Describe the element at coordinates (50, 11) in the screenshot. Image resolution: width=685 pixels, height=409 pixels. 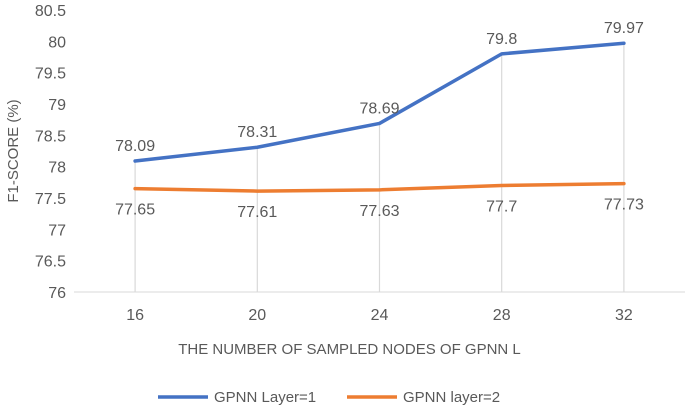
I see `y-tick-label: 80.5` at that location.